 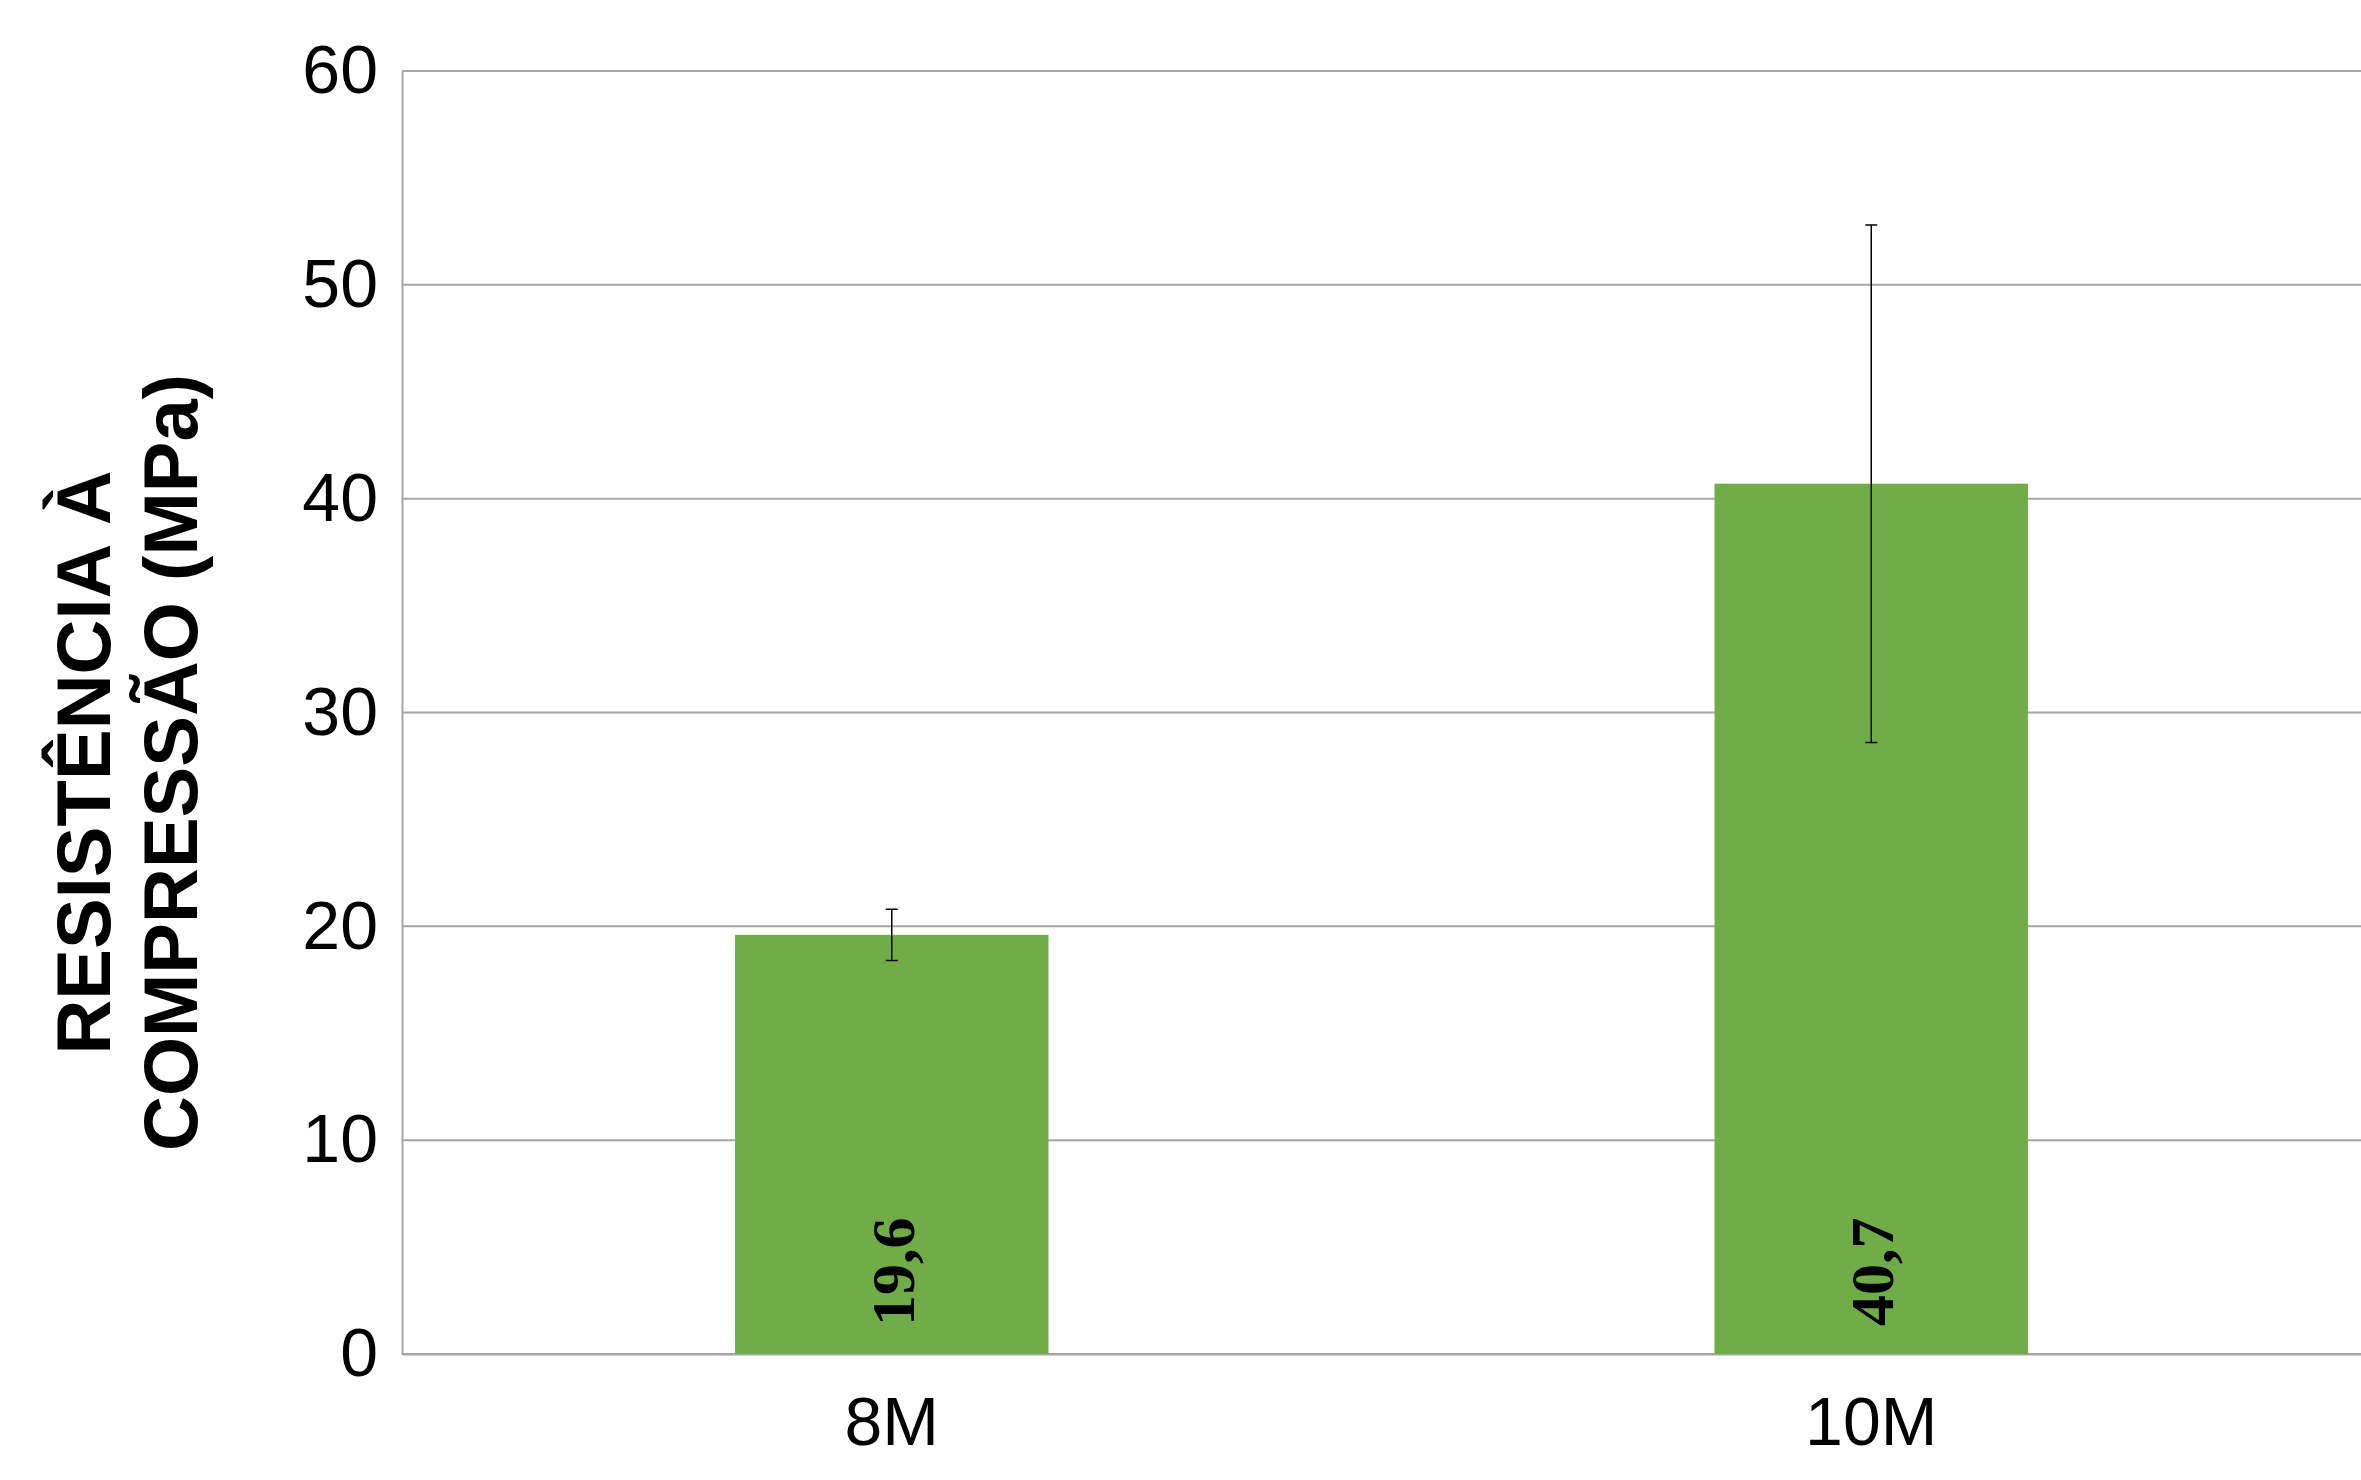 I want to click on y-tick-label: 60, so click(x=340, y=69).